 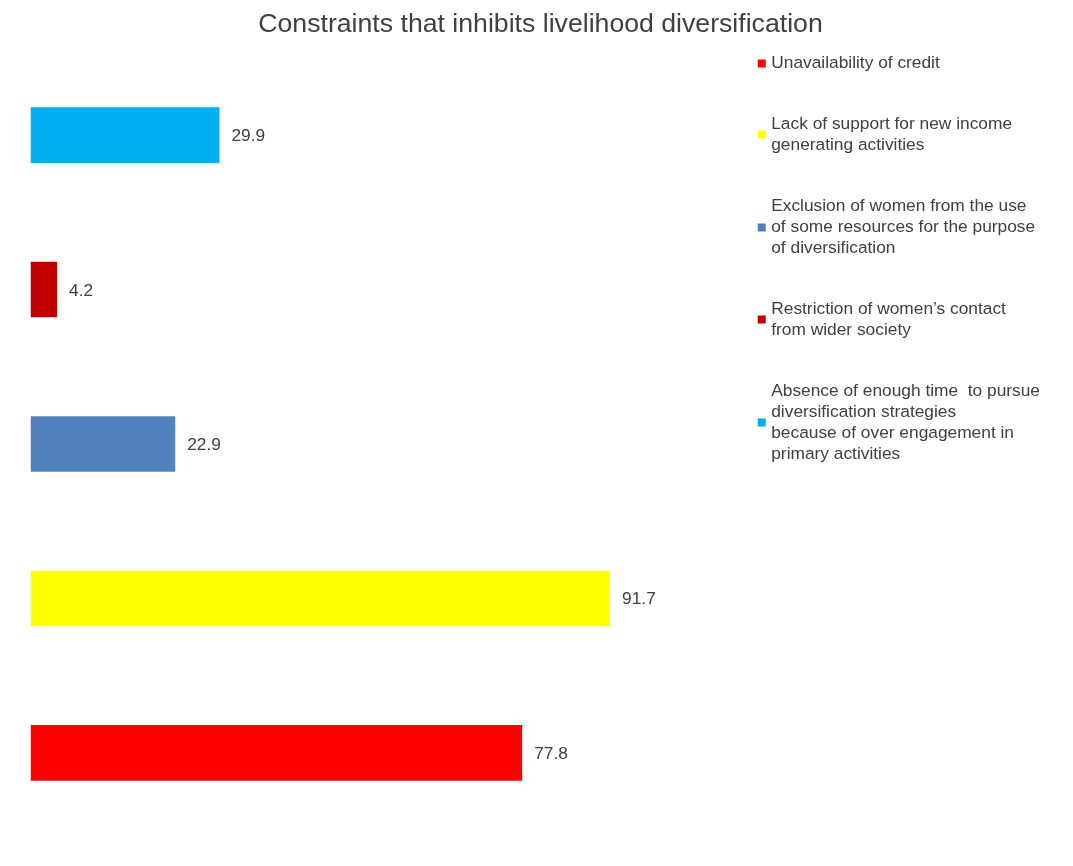 What do you see at coordinates (905, 422) in the screenshot?
I see `legend-label: Absence of enough time to pursue diversification strategies because of over engagement in primary activities` at bounding box center [905, 422].